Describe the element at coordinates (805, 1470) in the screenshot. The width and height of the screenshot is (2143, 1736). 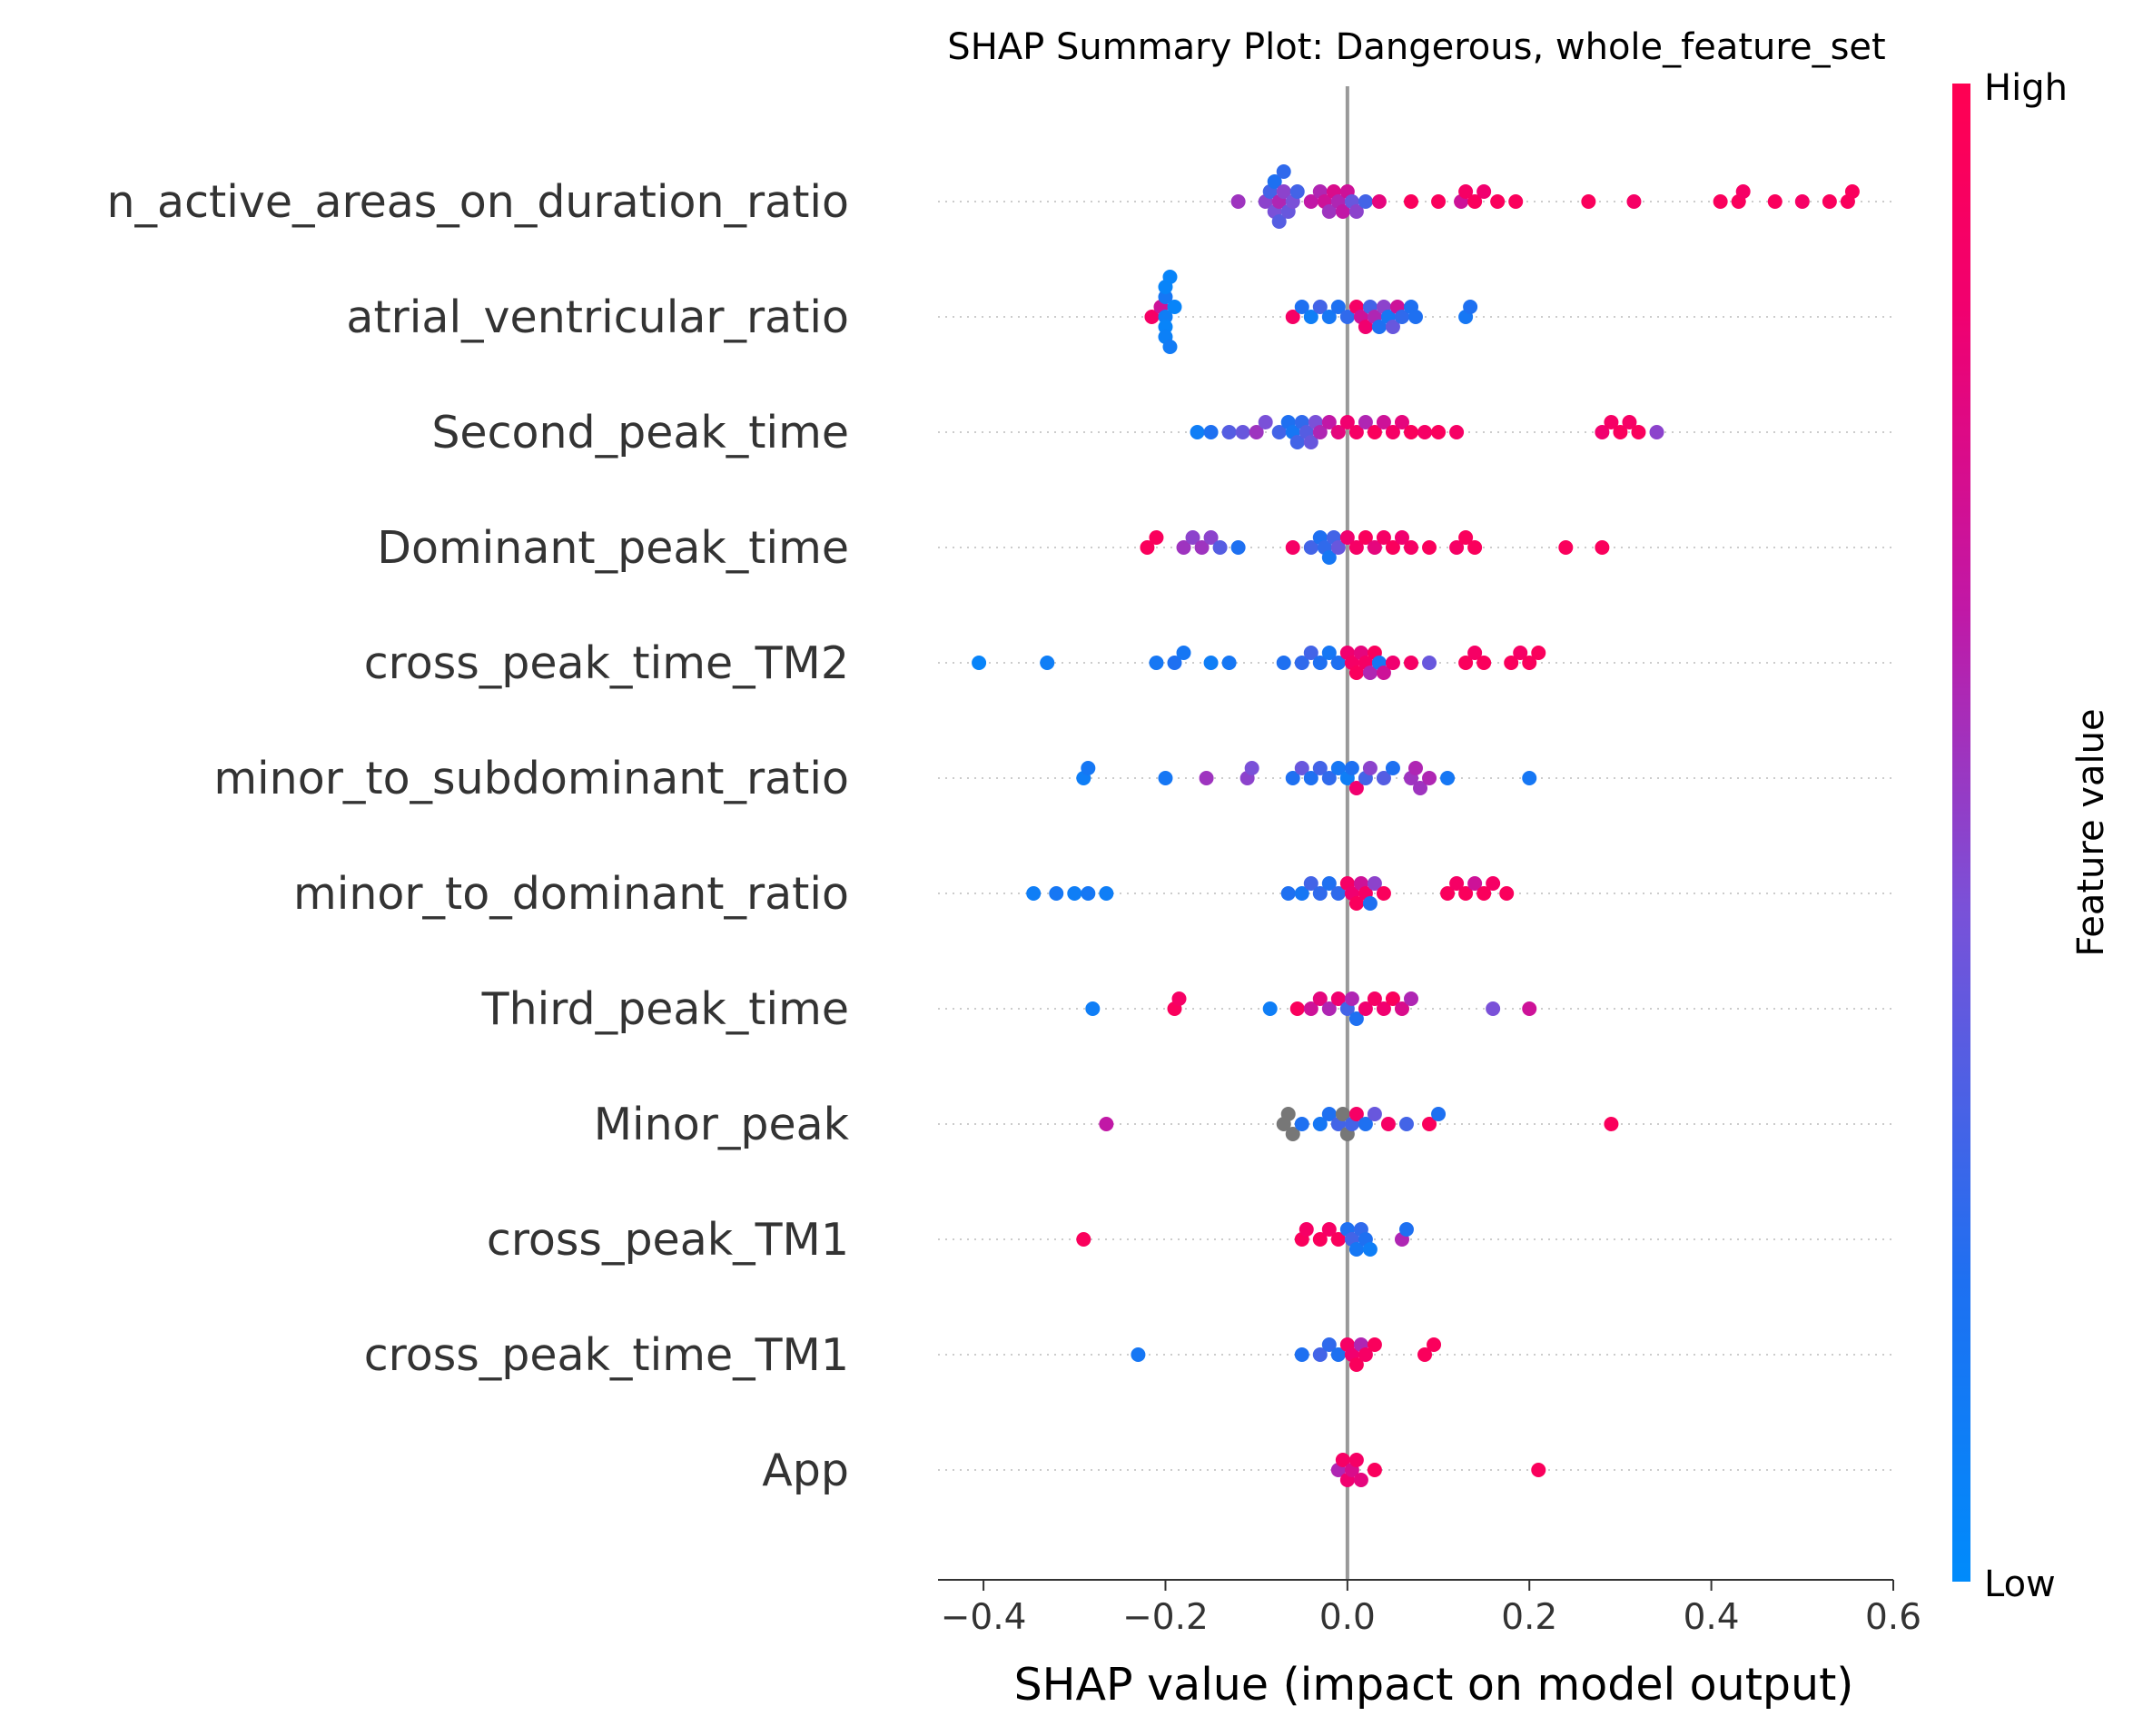
I see `feature-label: App` at that location.